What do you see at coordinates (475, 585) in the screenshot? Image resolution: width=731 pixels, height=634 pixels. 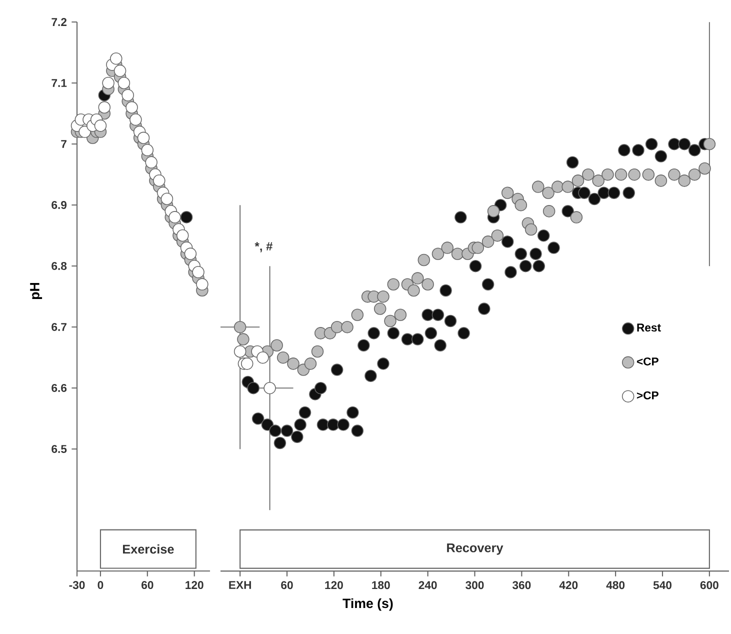 I see `x-tick-label: 300` at bounding box center [475, 585].